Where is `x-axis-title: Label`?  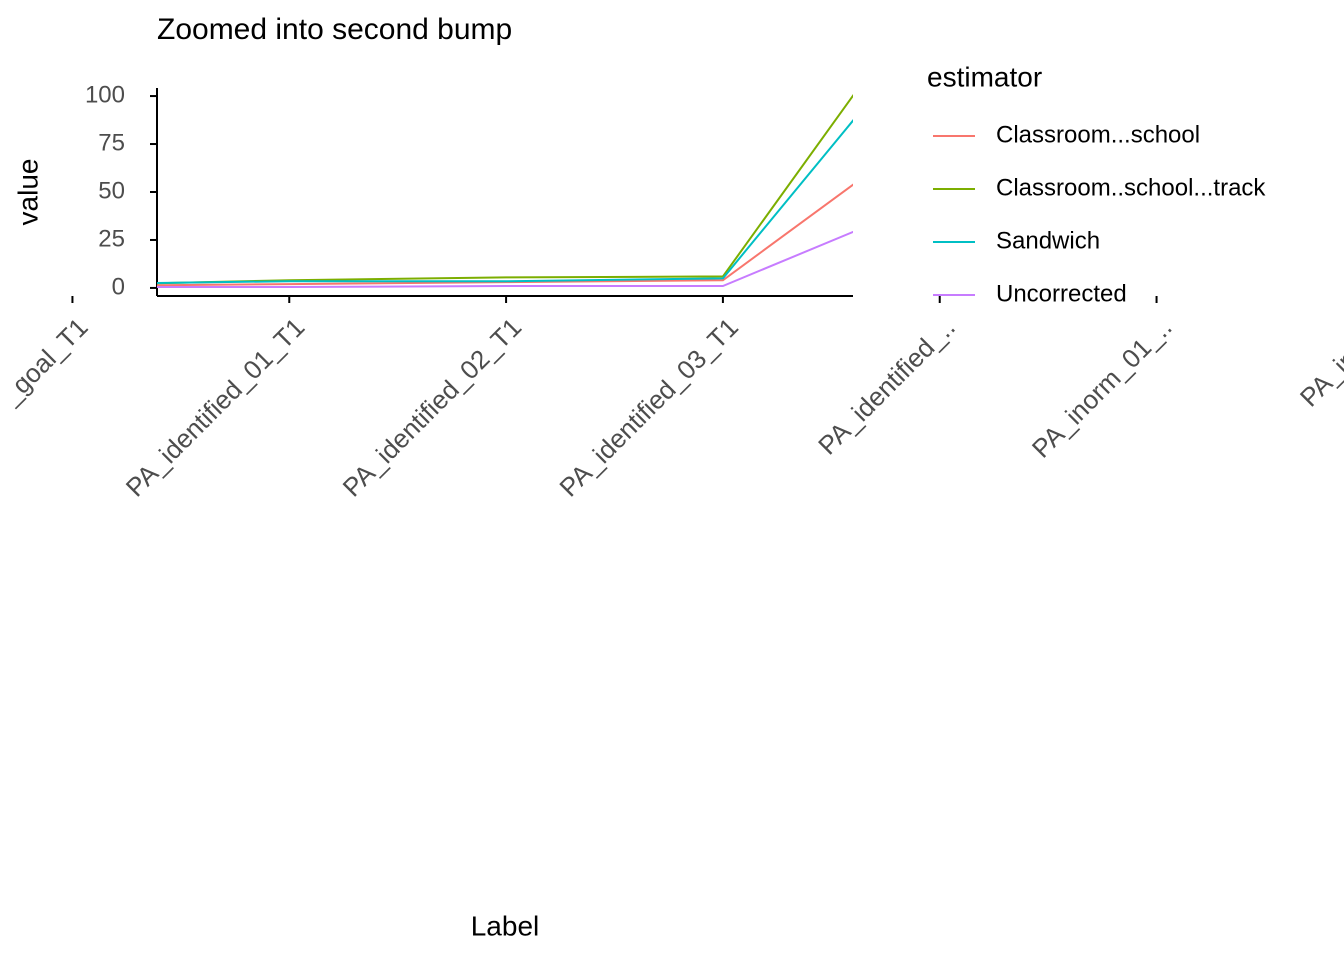
x-axis-title: Label is located at coordinates (505, 925).